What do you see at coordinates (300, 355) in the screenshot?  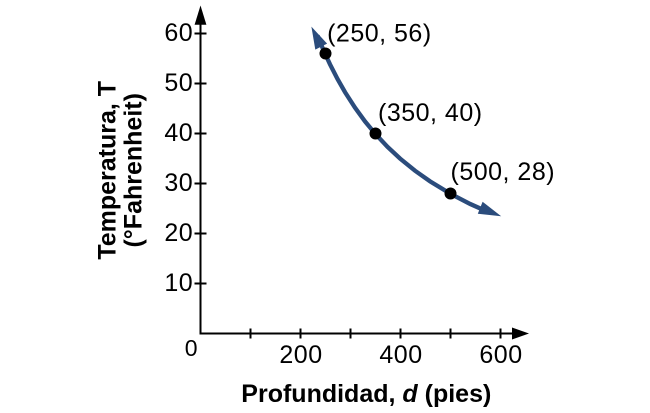 I see `svg-text: 200` at bounding box center [300, 355].